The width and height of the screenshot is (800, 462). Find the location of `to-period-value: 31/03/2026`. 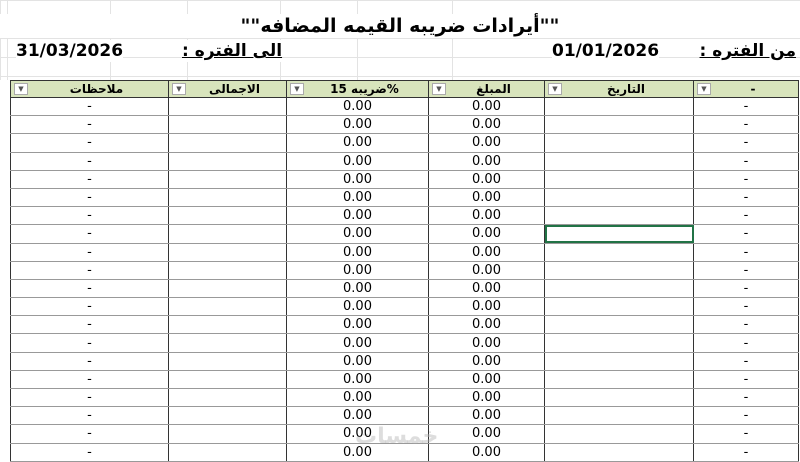

to-period-value: 31/03/2026 is located at coordinates (70, 51).